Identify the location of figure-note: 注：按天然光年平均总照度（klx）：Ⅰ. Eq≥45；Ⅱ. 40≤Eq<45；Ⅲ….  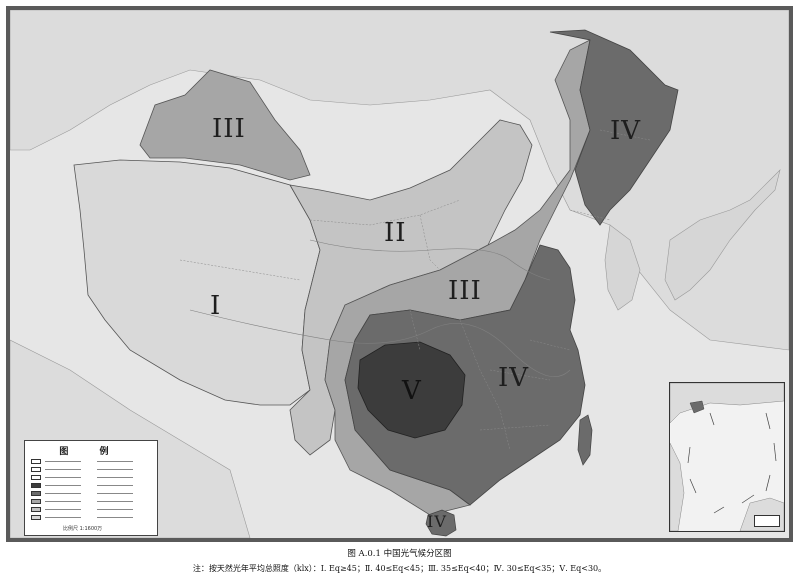
(399, 568).